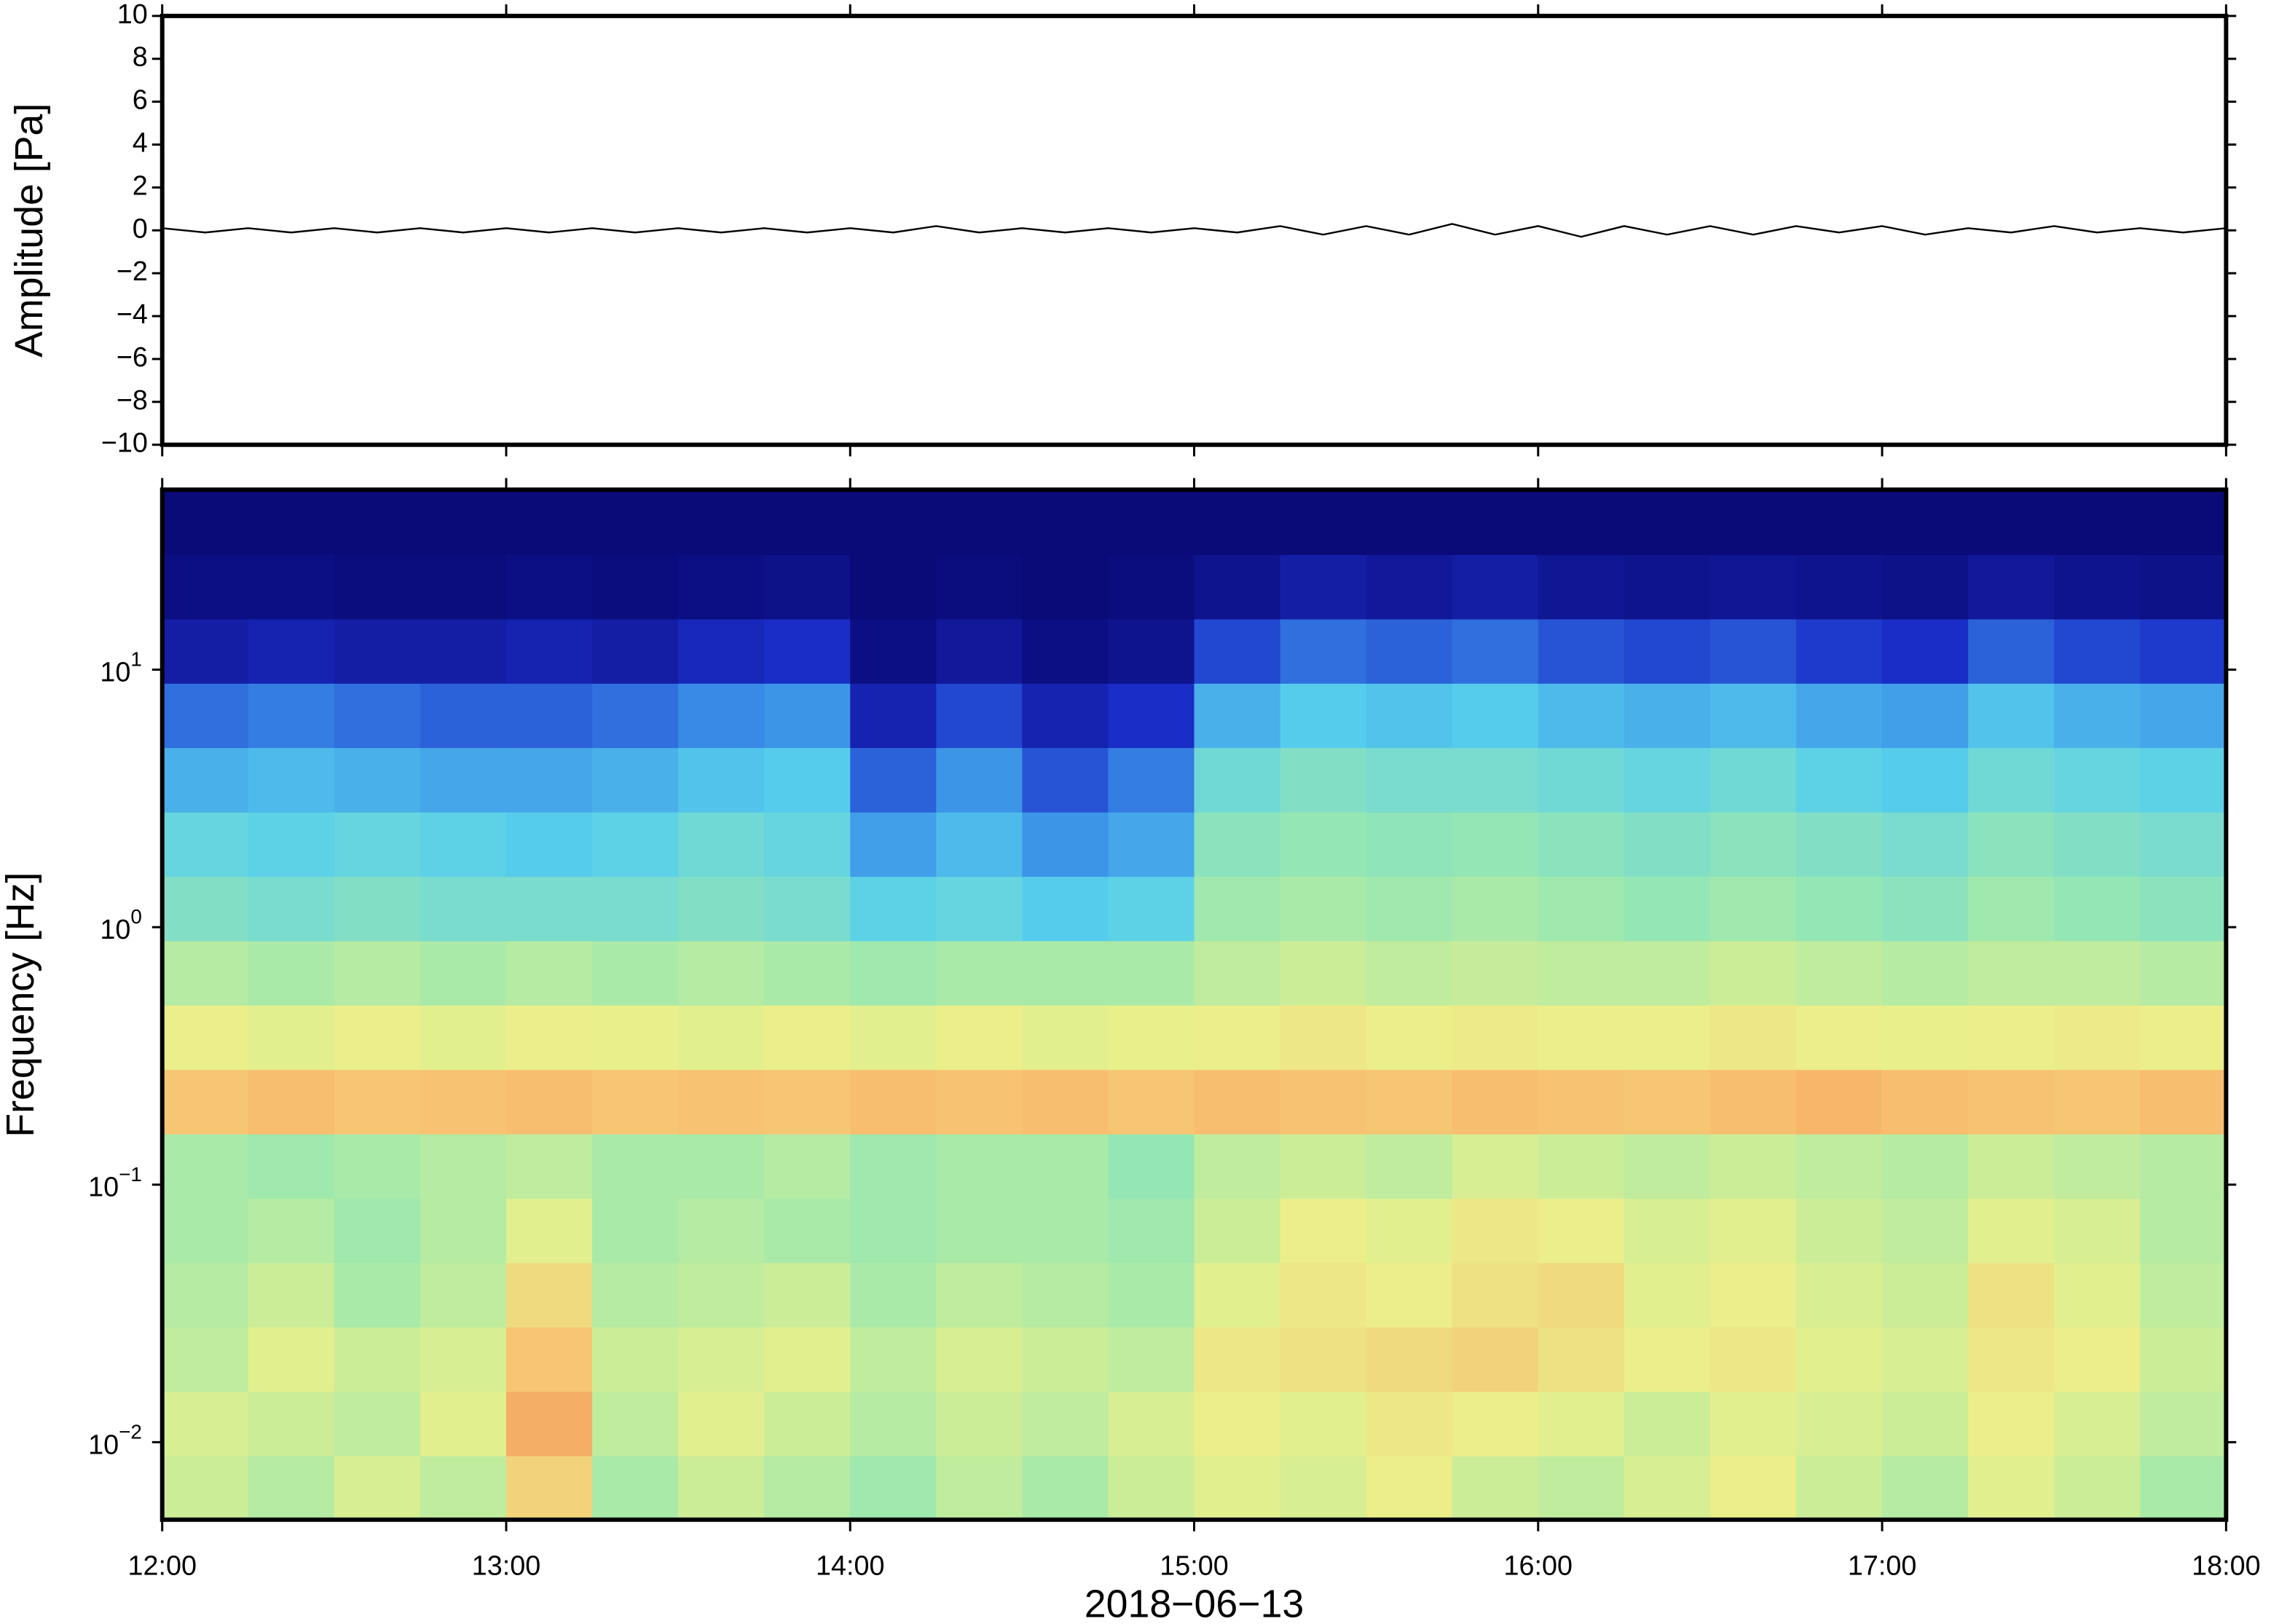 This screenshot has width=2271, height=1624. What do you see at coordinates (140, 143) in the screenshot?
I see `y-tick-label: 4` at bounding box center [140, 143].